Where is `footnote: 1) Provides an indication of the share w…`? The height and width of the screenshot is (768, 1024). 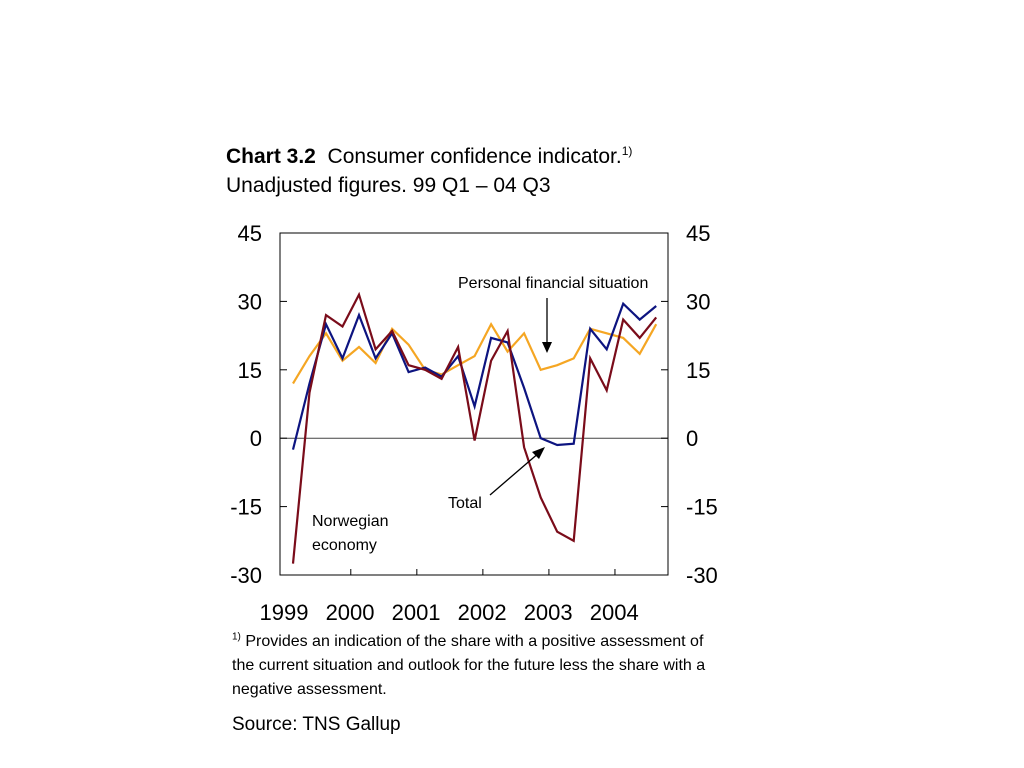
footnote: 1) Provides an indication of the share w… is located at coordinates (472, 666).